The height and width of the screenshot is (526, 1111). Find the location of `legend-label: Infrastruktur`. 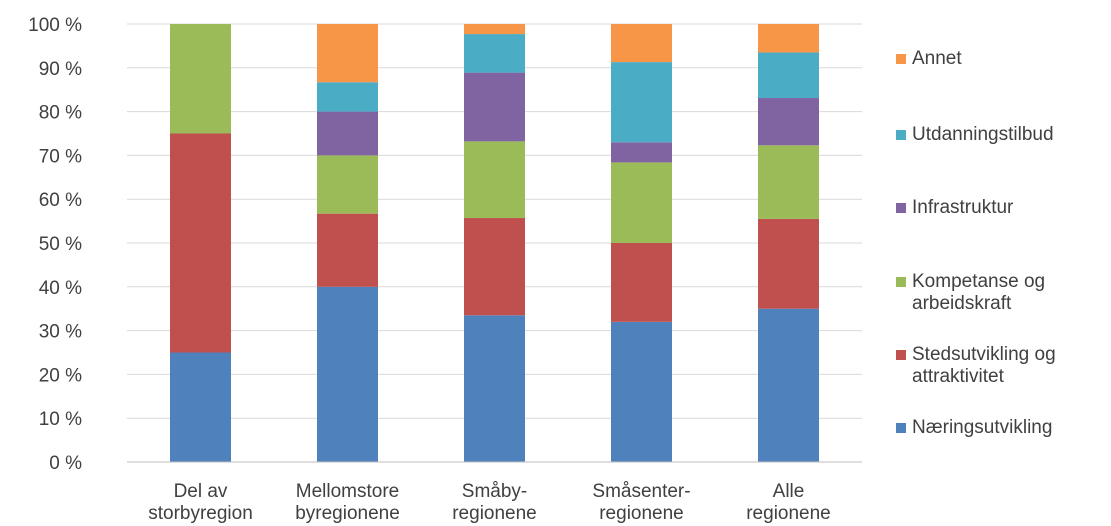

legend-label: Infrastruktur is located at coordinates (963, 207).